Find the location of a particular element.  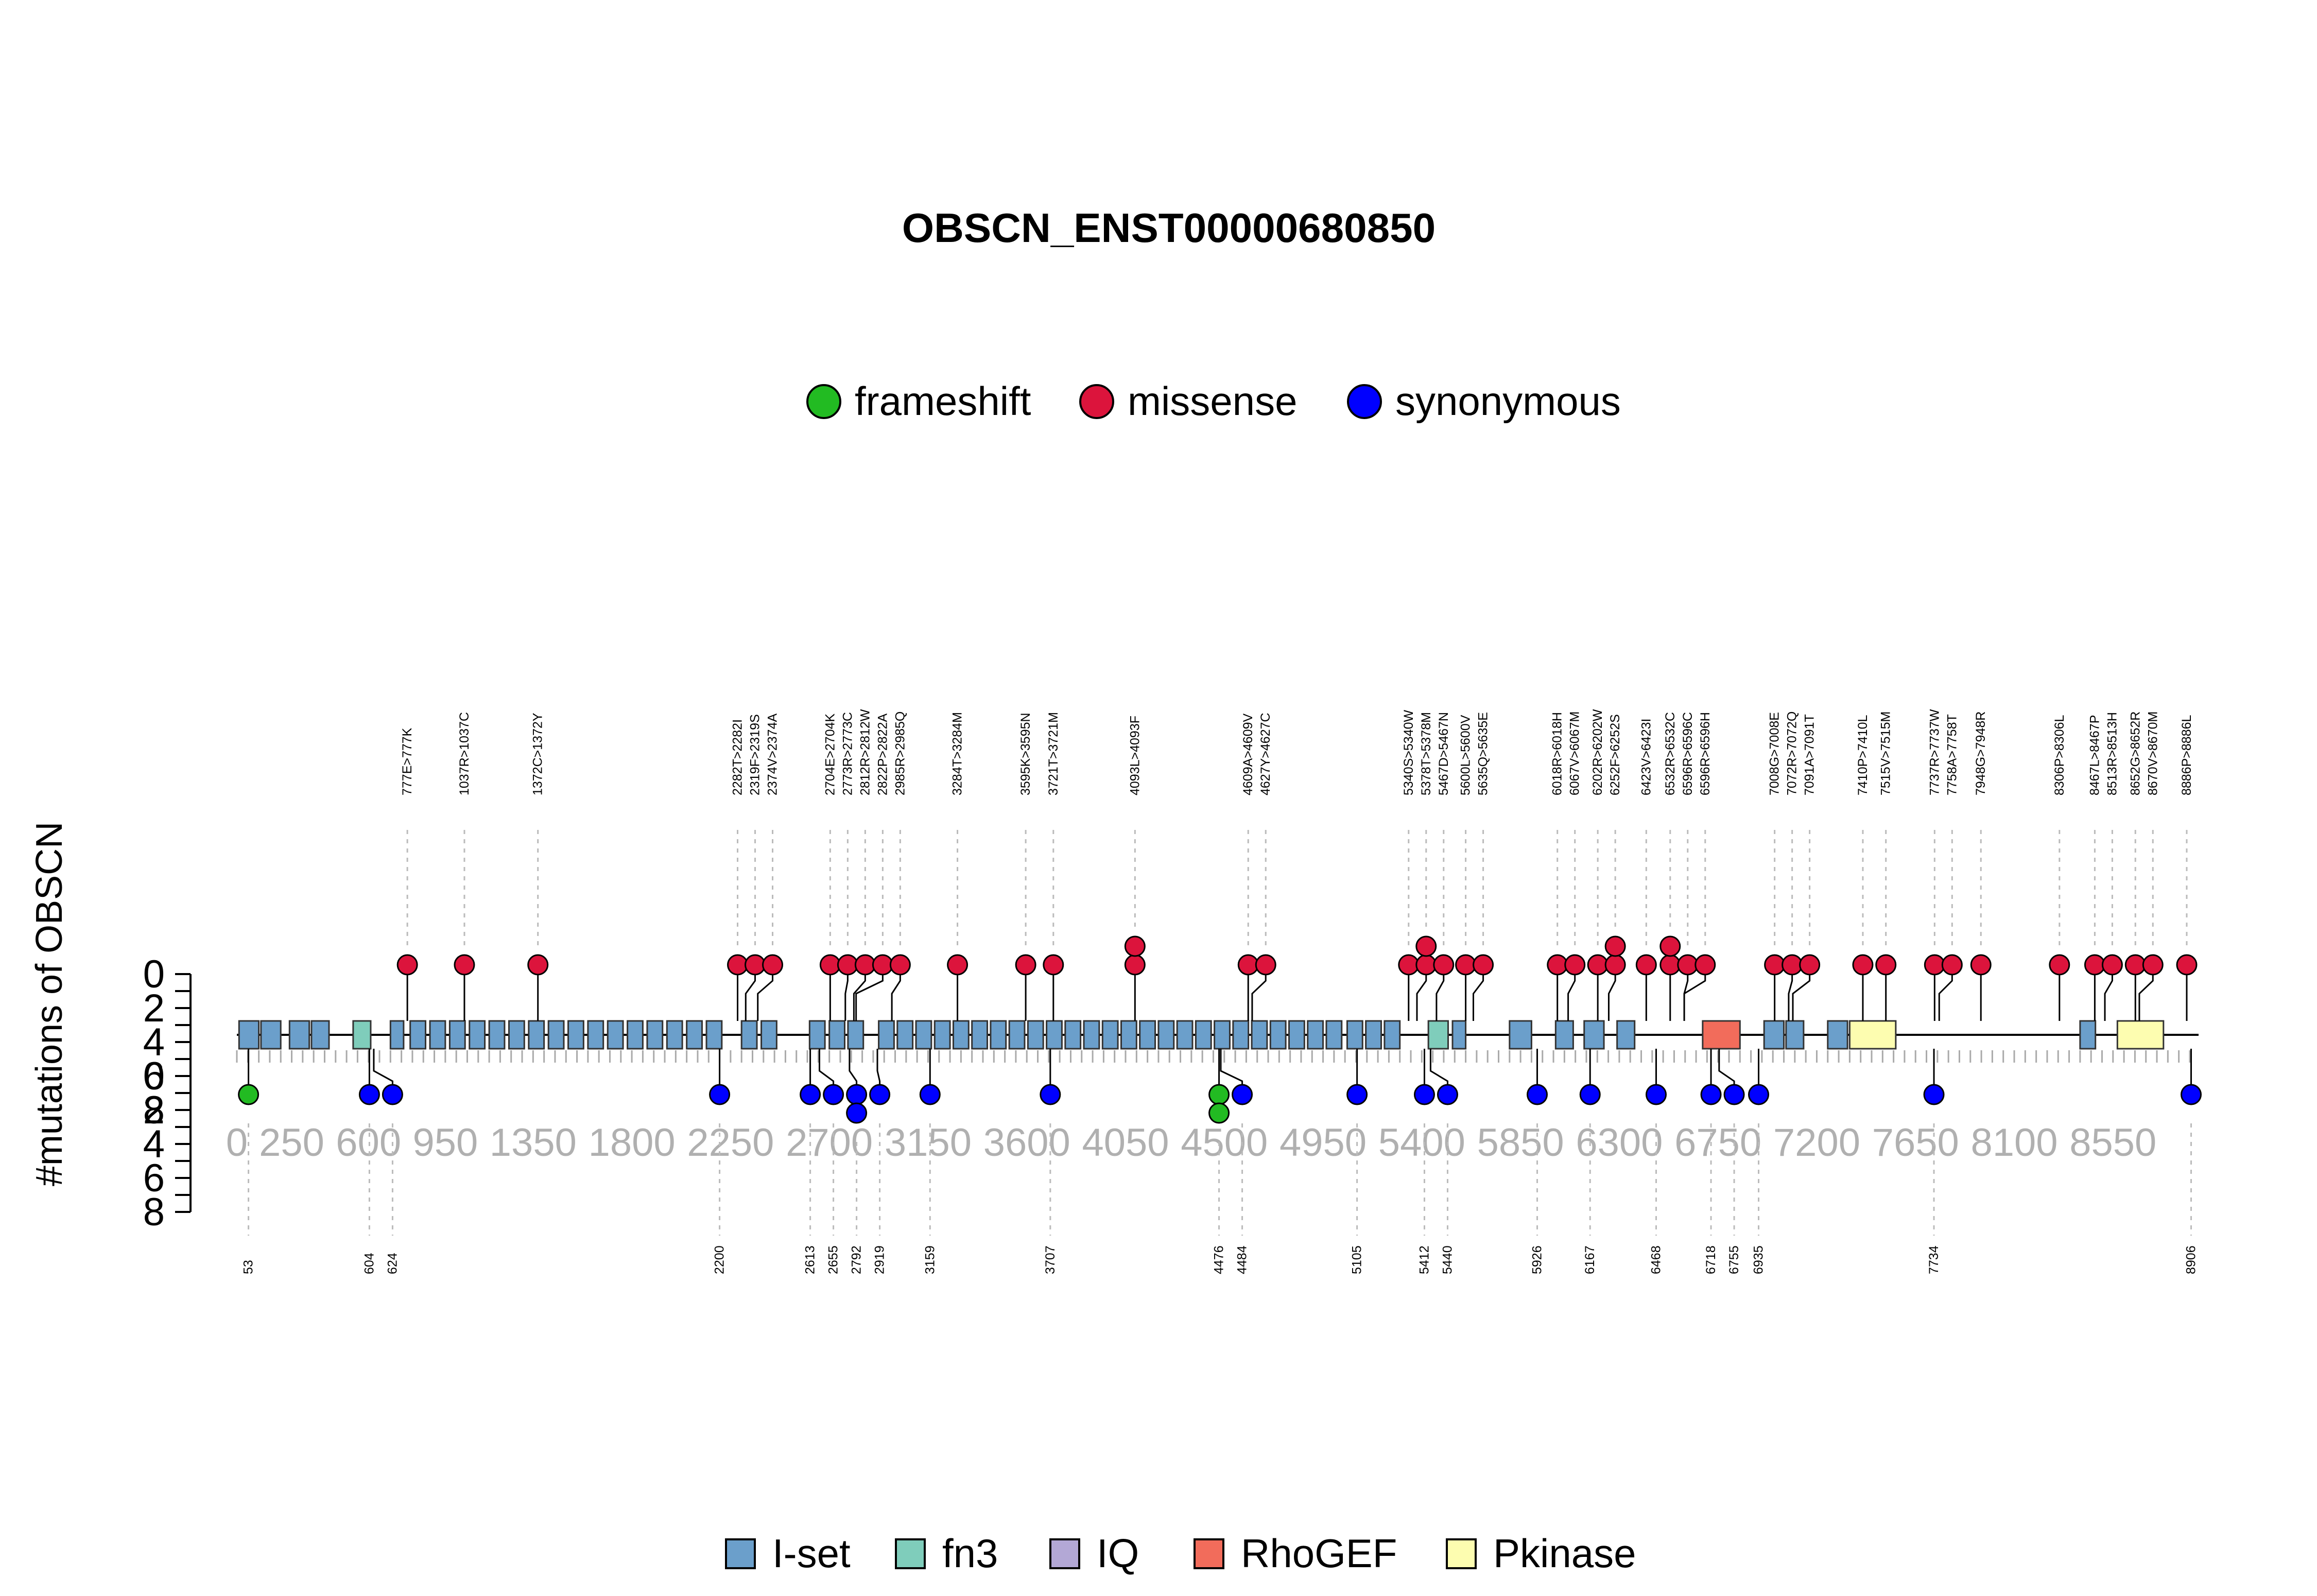

mutation-label-top: 7008G>7008E is located at coordinates (1775, 753).